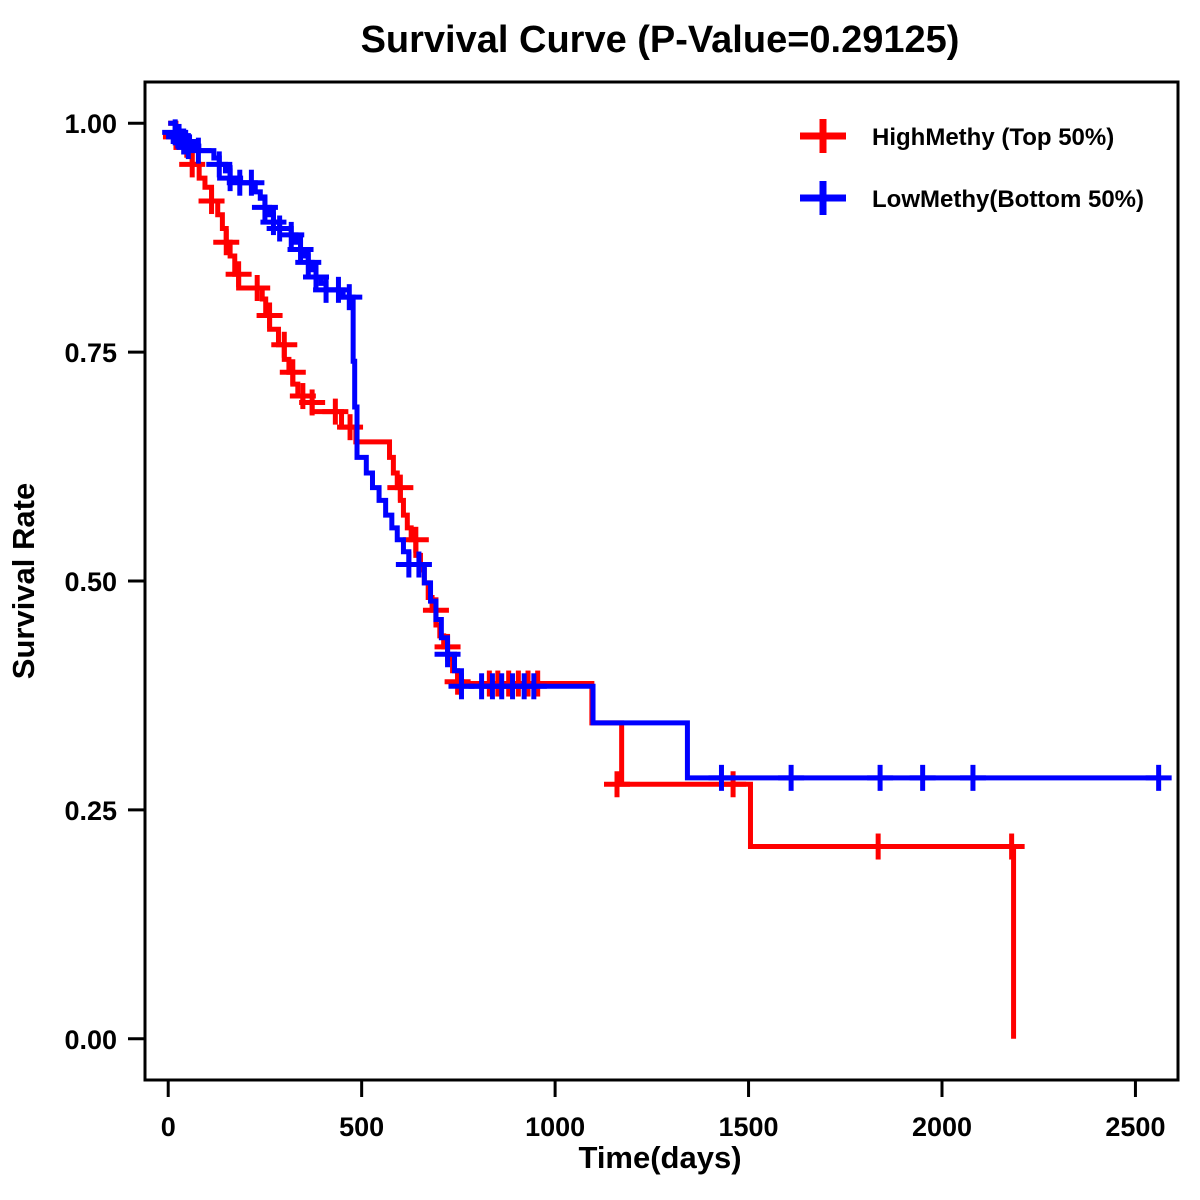 The height and width of the screenshot is (1200, 1200). Describe the element at coordinates (663, 1111) in the screenshot. I see `x-axis-ticks: 0 500 1000 1500 2000 2500` at that location.